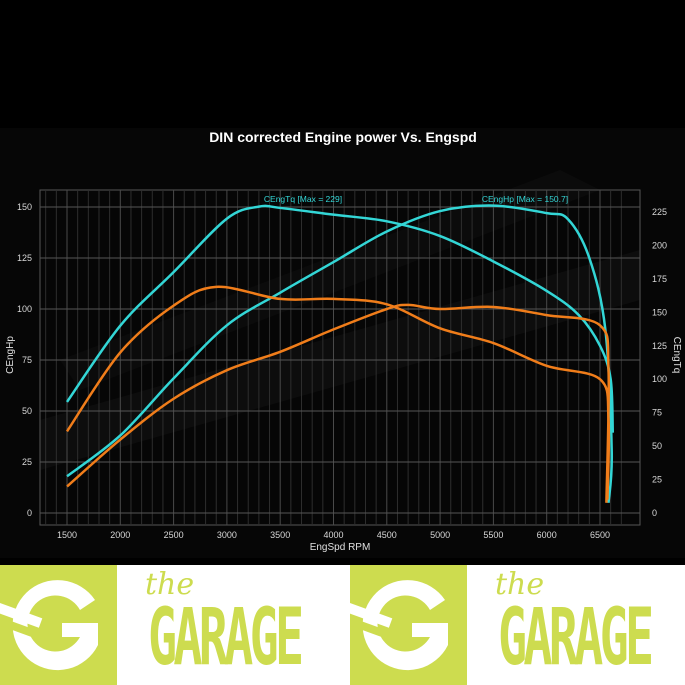 This screenshot has width=685, height=685. What do you see at coordinates (24, 309) in the screenshot?
I see `left-tick-label: 100` at bounding box center [24, 309].